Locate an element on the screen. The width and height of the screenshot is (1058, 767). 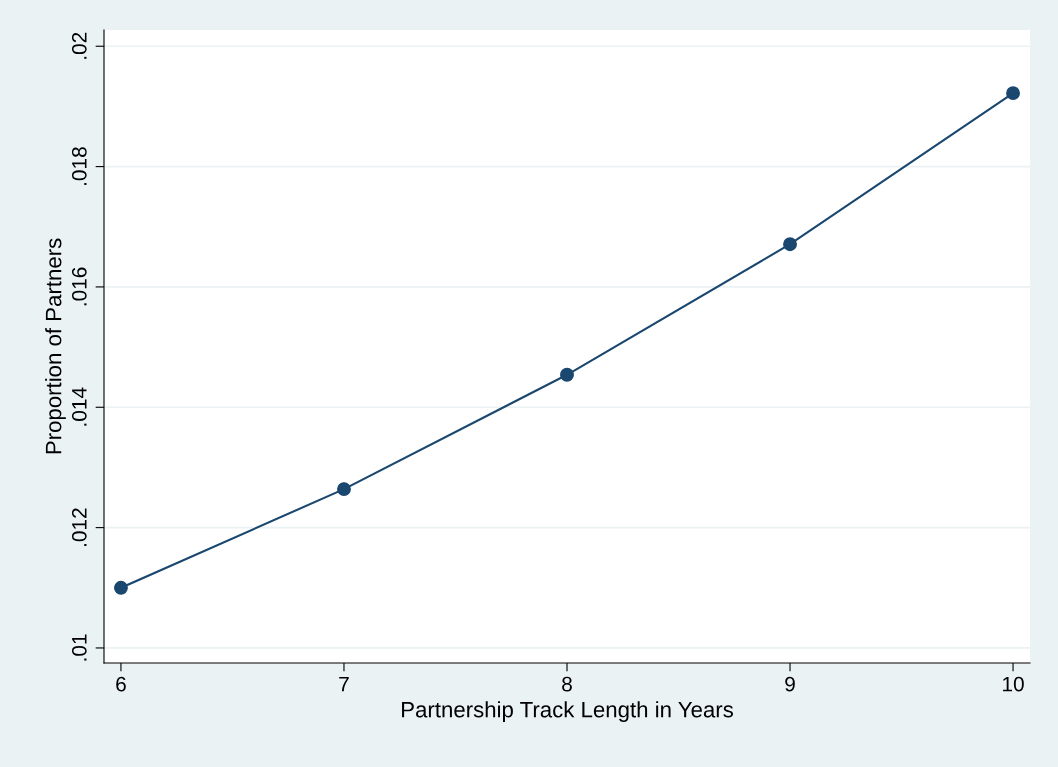
x-tick-label: 6 is located at coordinates (121, 684).